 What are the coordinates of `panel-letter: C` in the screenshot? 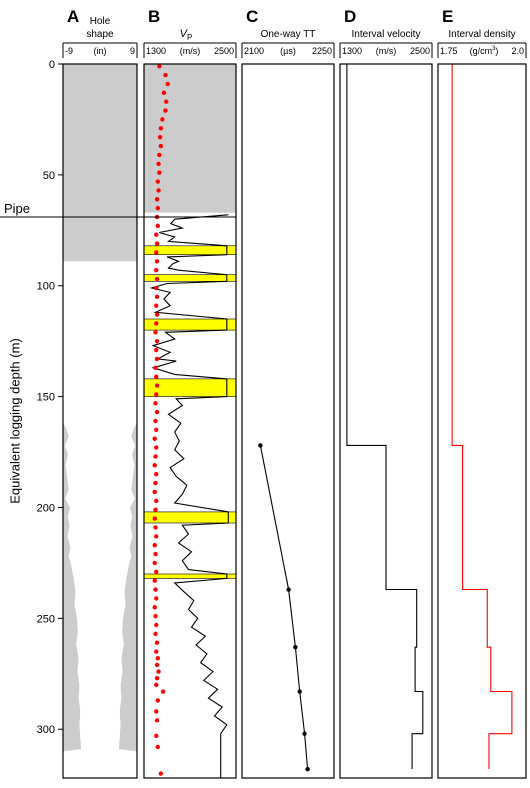 It's located at (252, 16).